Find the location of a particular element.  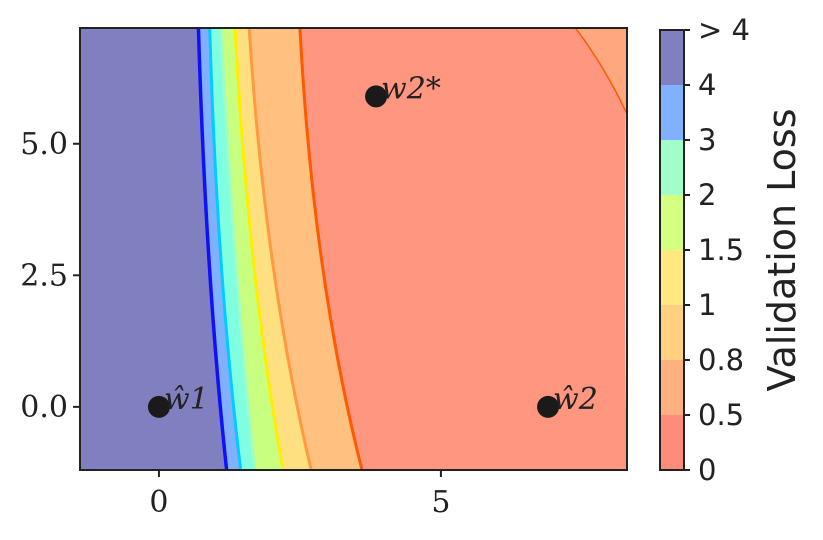

colorbar-tick-label: 0 is located at coordinates (707, 470).